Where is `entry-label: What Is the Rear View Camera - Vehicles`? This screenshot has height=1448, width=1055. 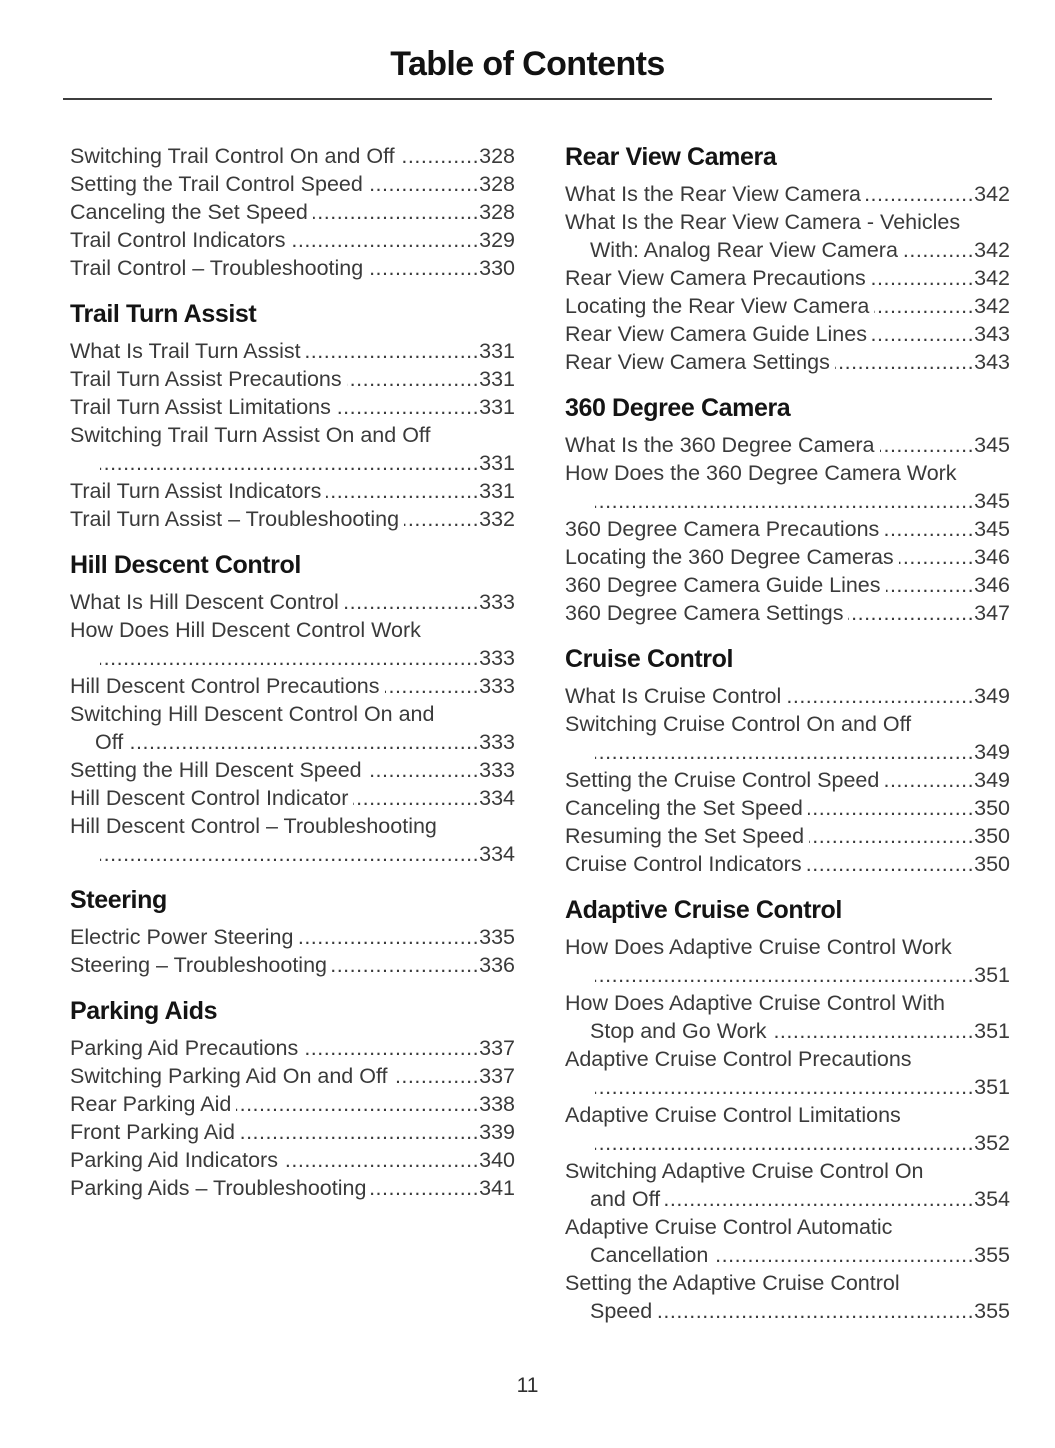
entry-label: What Is the Rear View Camera - Vehicles is located at coordinates (763, 222).